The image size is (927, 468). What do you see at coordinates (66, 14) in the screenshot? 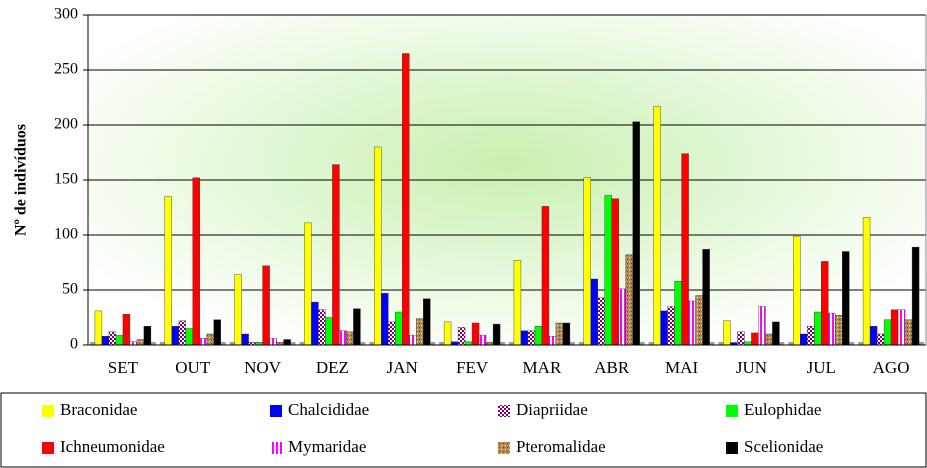
I see `y-tick-label: 300` at bounding box center [66, 14].